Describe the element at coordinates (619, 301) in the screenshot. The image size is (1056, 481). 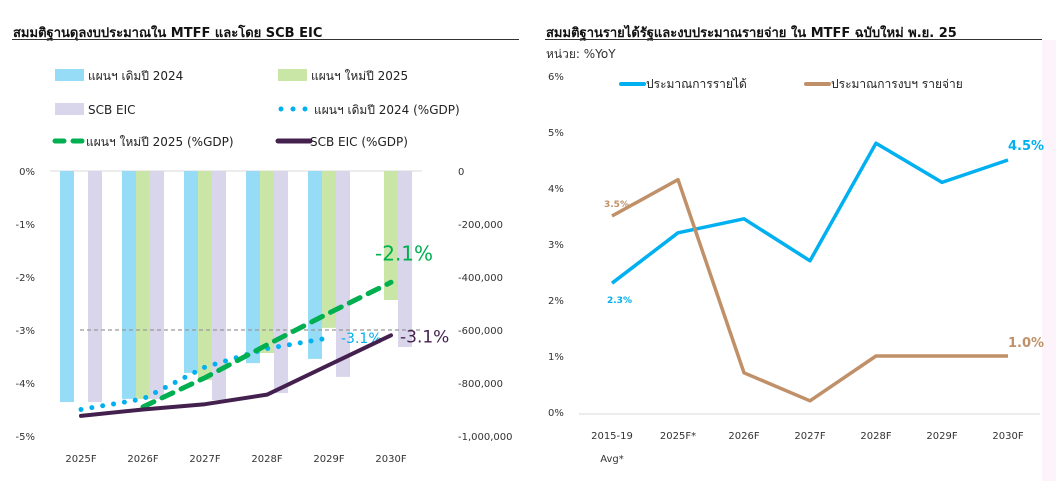
I see `data-label: 2.3%` at that location.